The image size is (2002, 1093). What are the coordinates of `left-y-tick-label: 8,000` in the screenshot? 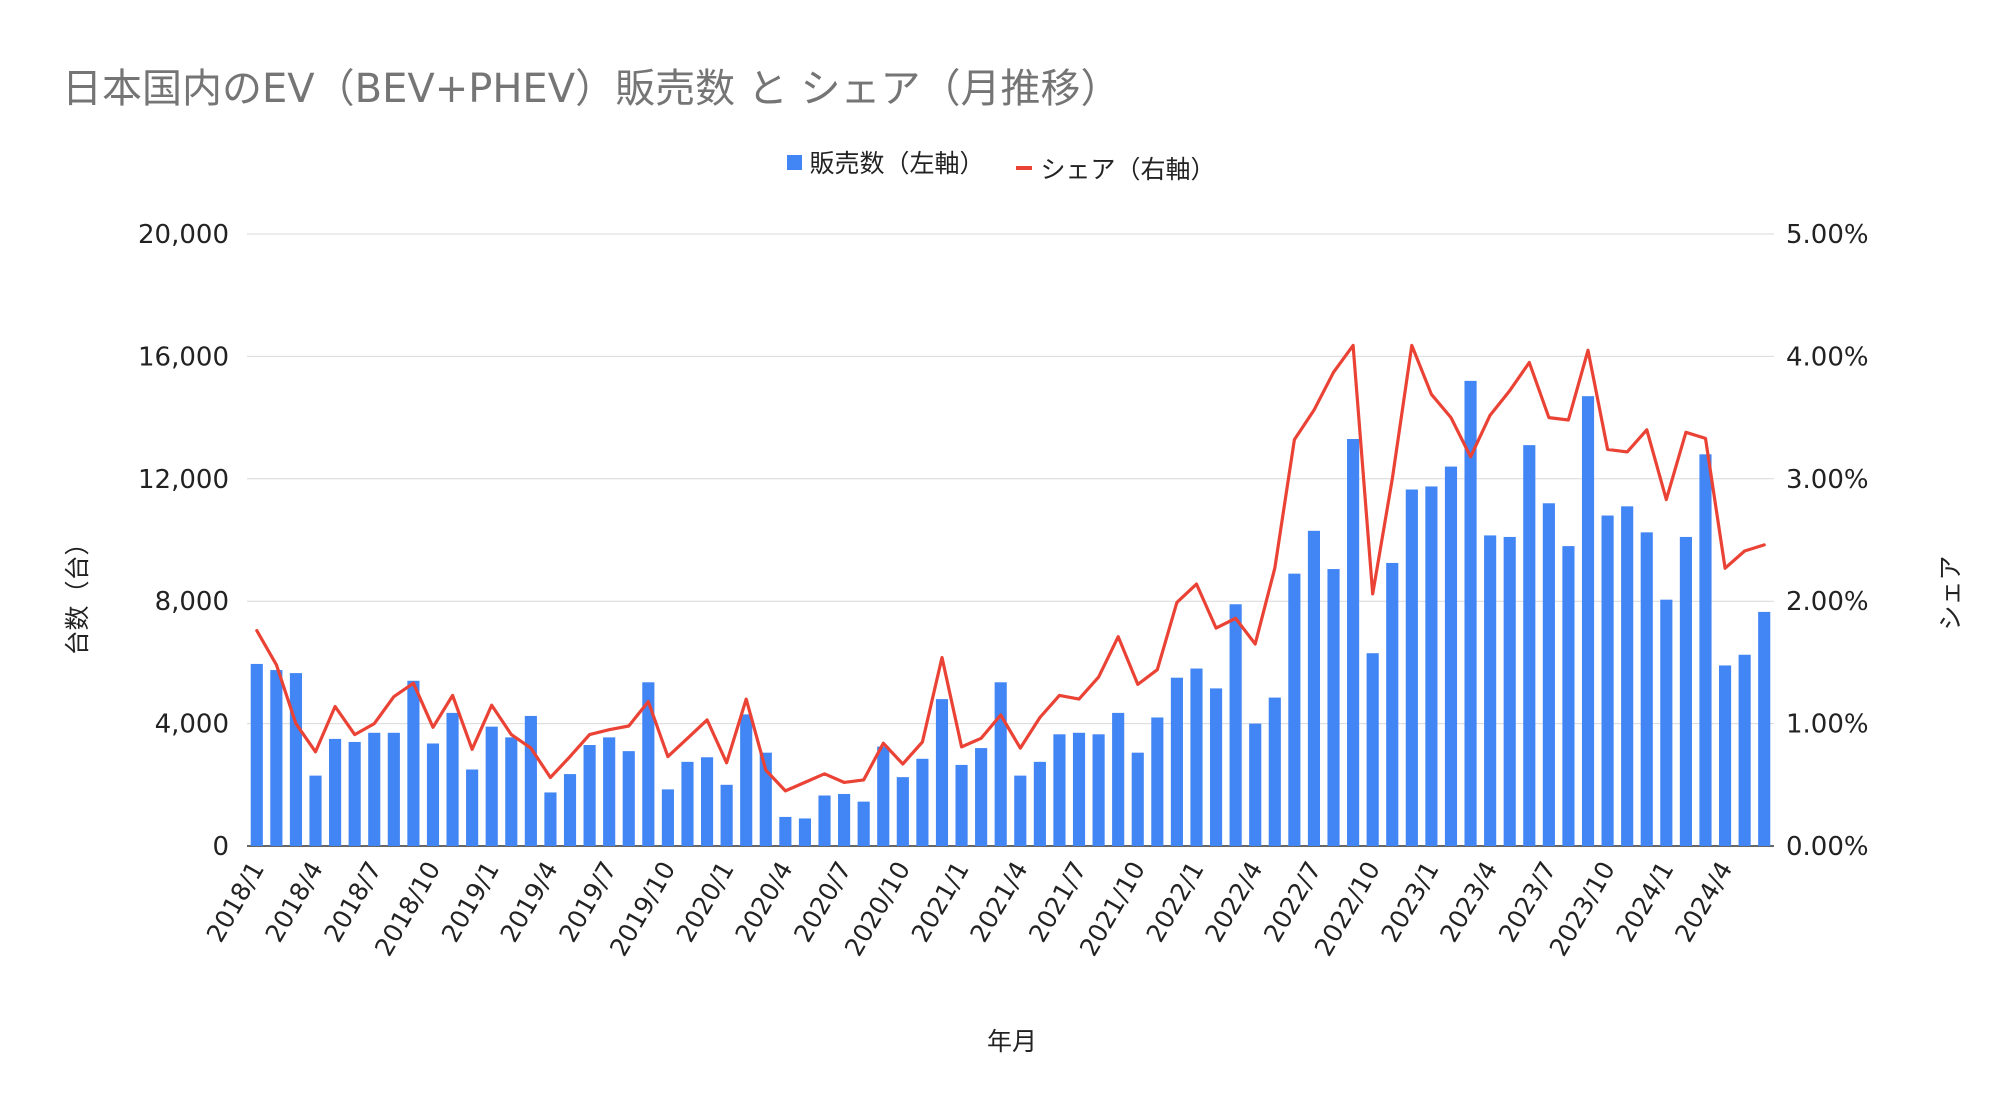 It's located at (192, 602).